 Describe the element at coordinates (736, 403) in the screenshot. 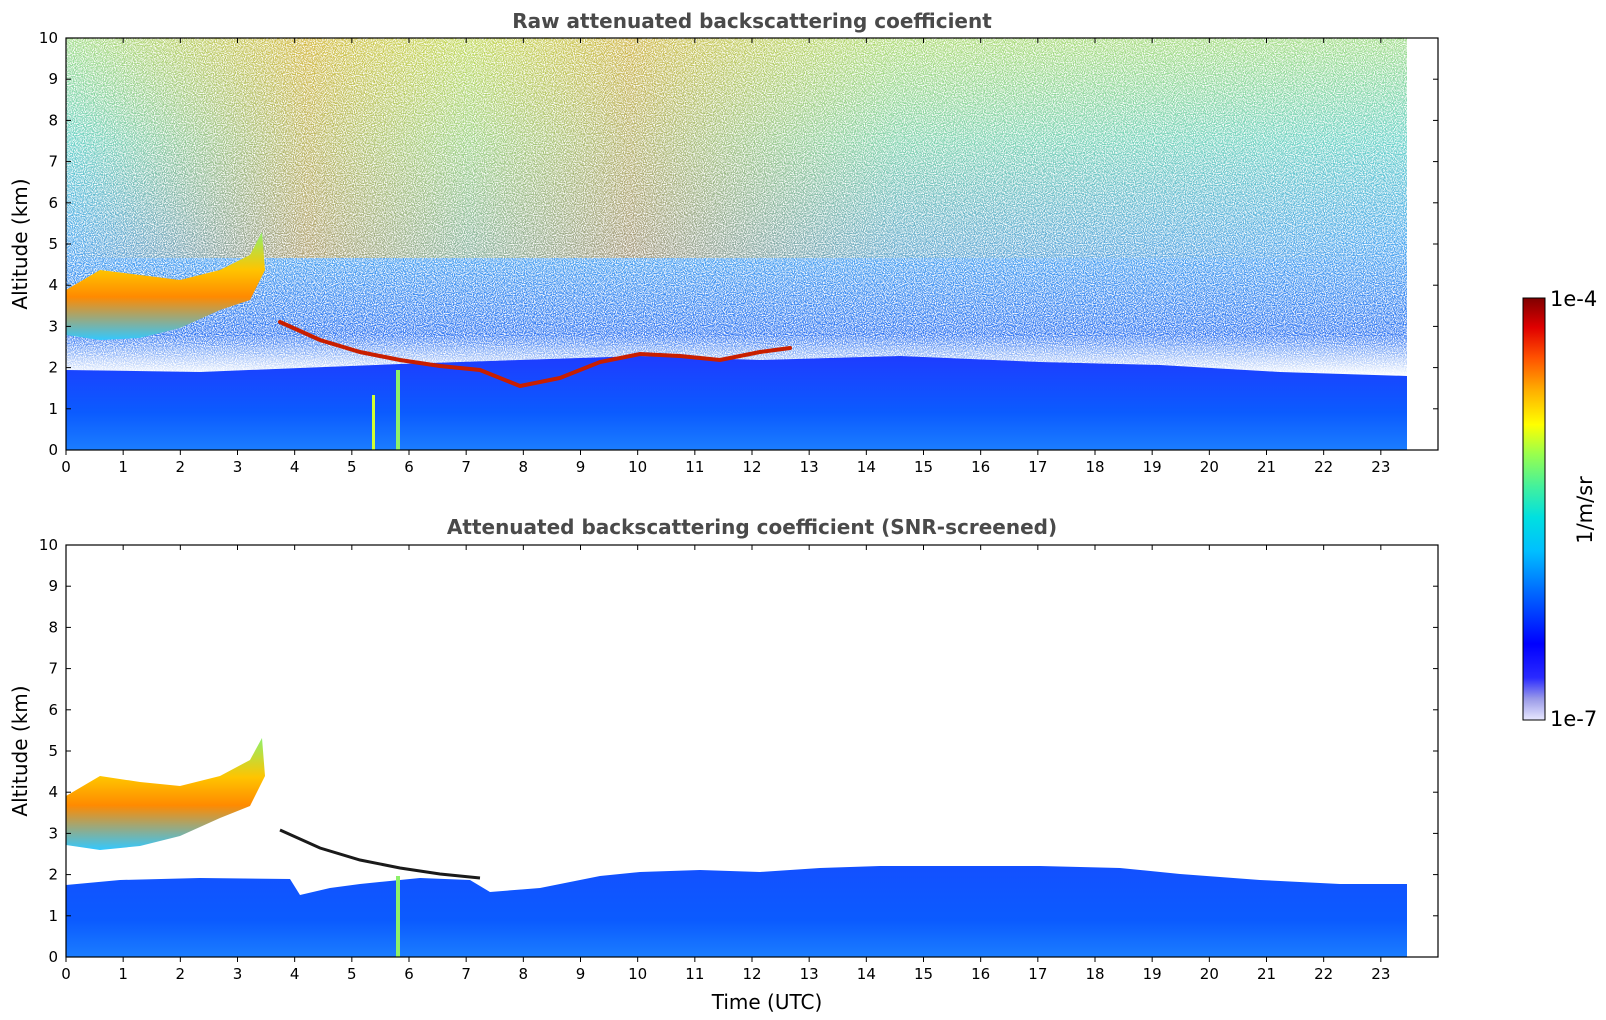

I see `panel1-boundary-layer` at that location.